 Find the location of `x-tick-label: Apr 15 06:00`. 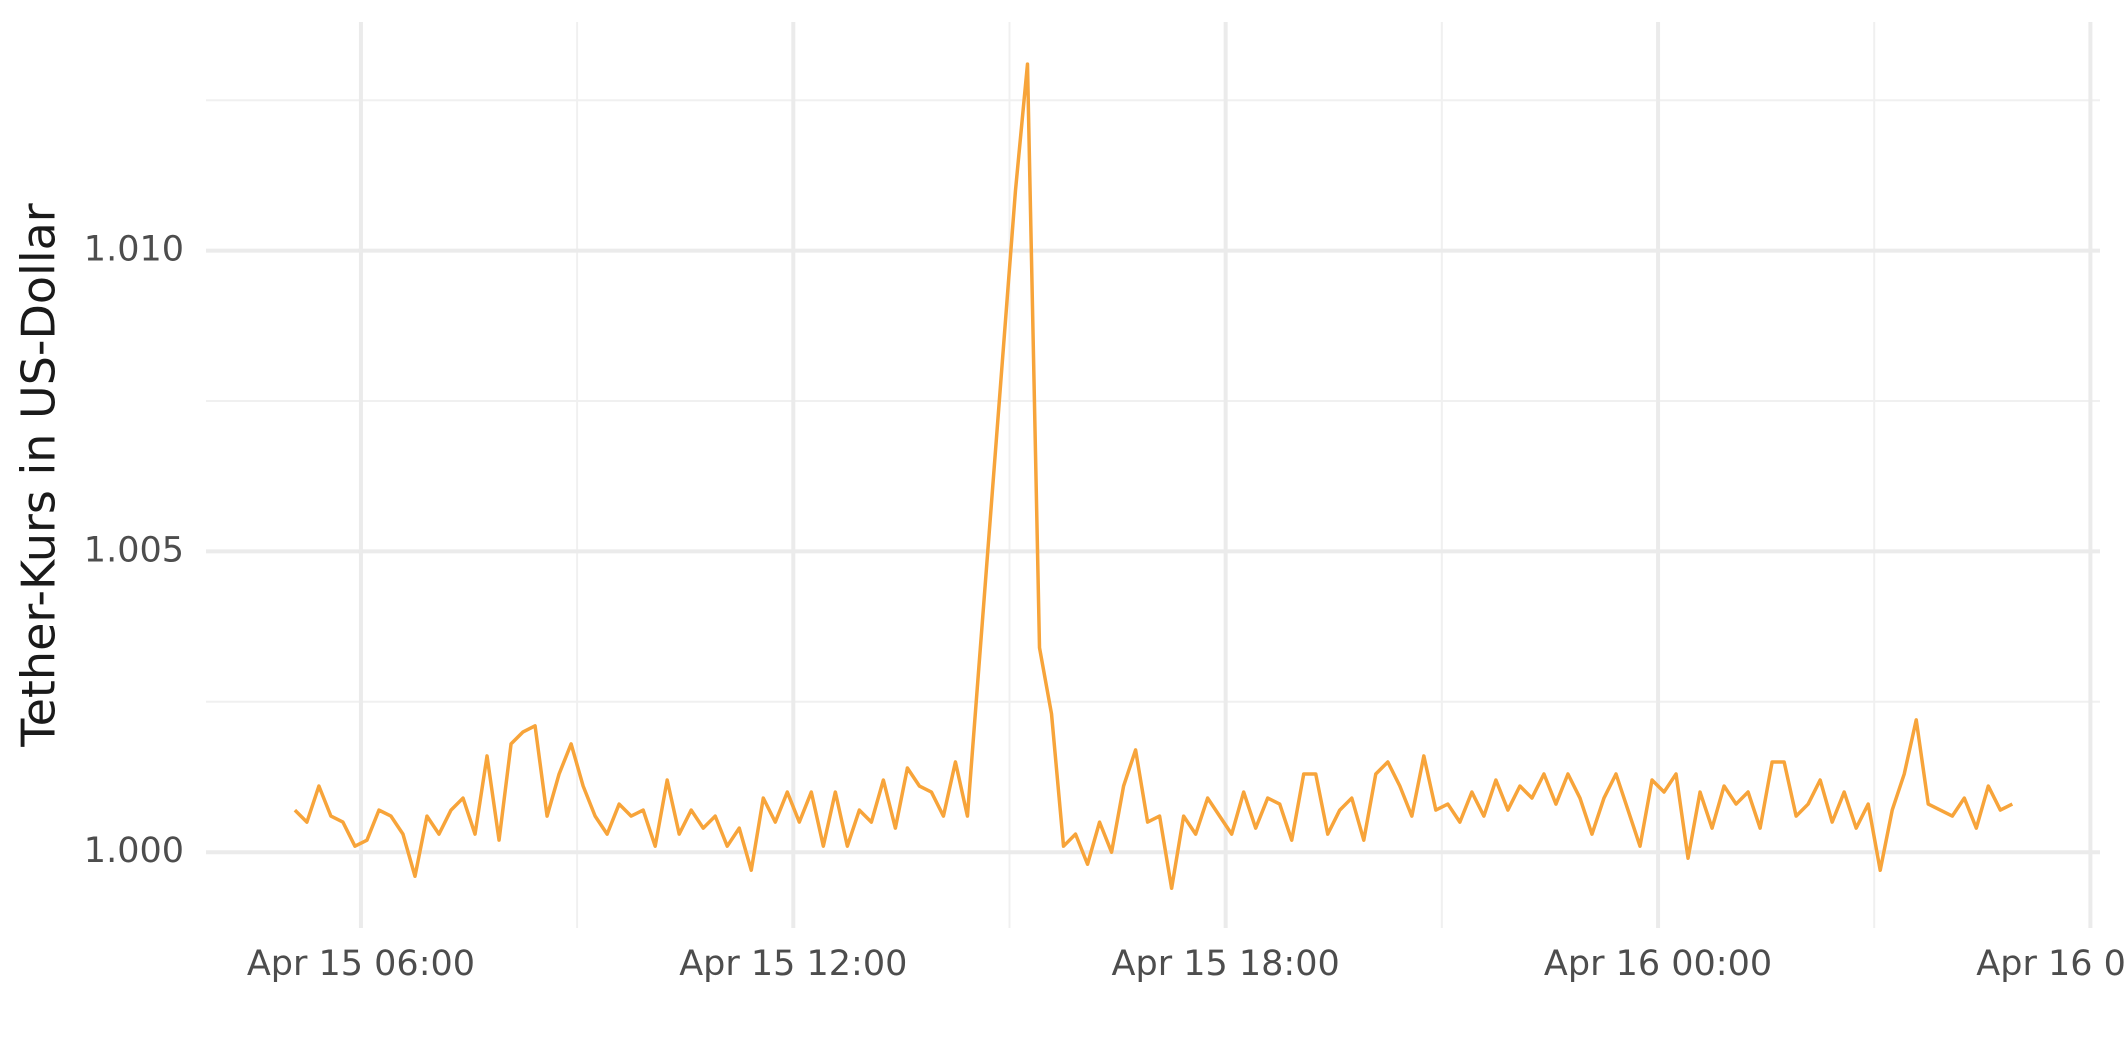

x-tick-label: Apr 15 06:00 is located at coordinates (361, 964).